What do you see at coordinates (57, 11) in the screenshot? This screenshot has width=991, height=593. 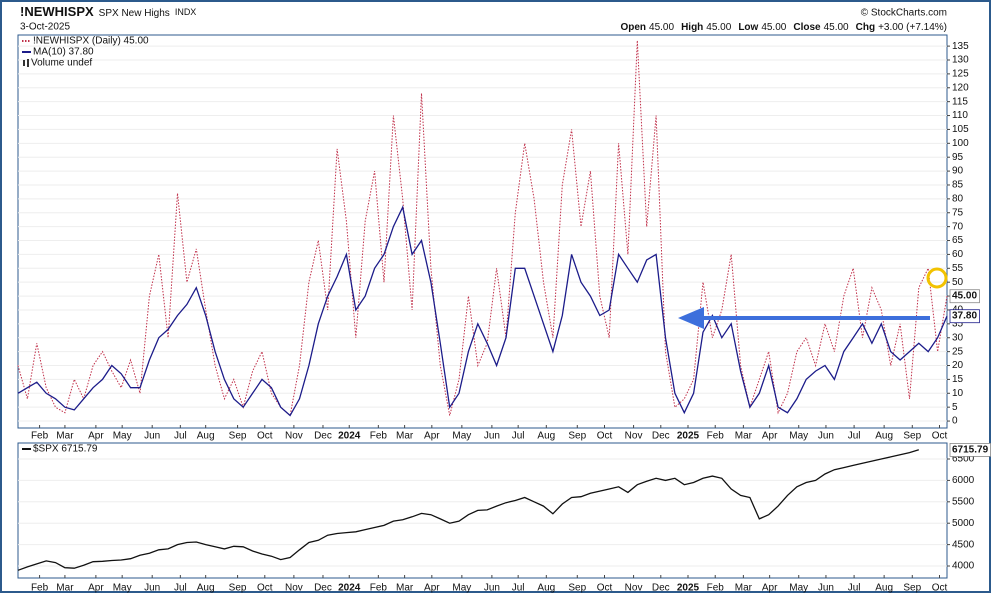 I see `symbol: !NEWHISPX` at bounding box center [57, 11].